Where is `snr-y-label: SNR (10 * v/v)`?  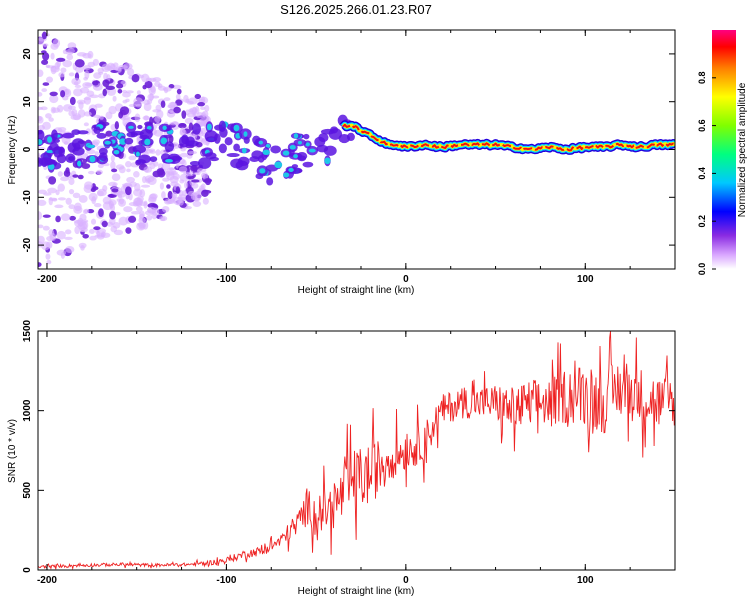 snr-y-label: SNR (10 * v/v) is located at coordinates (12, 451).